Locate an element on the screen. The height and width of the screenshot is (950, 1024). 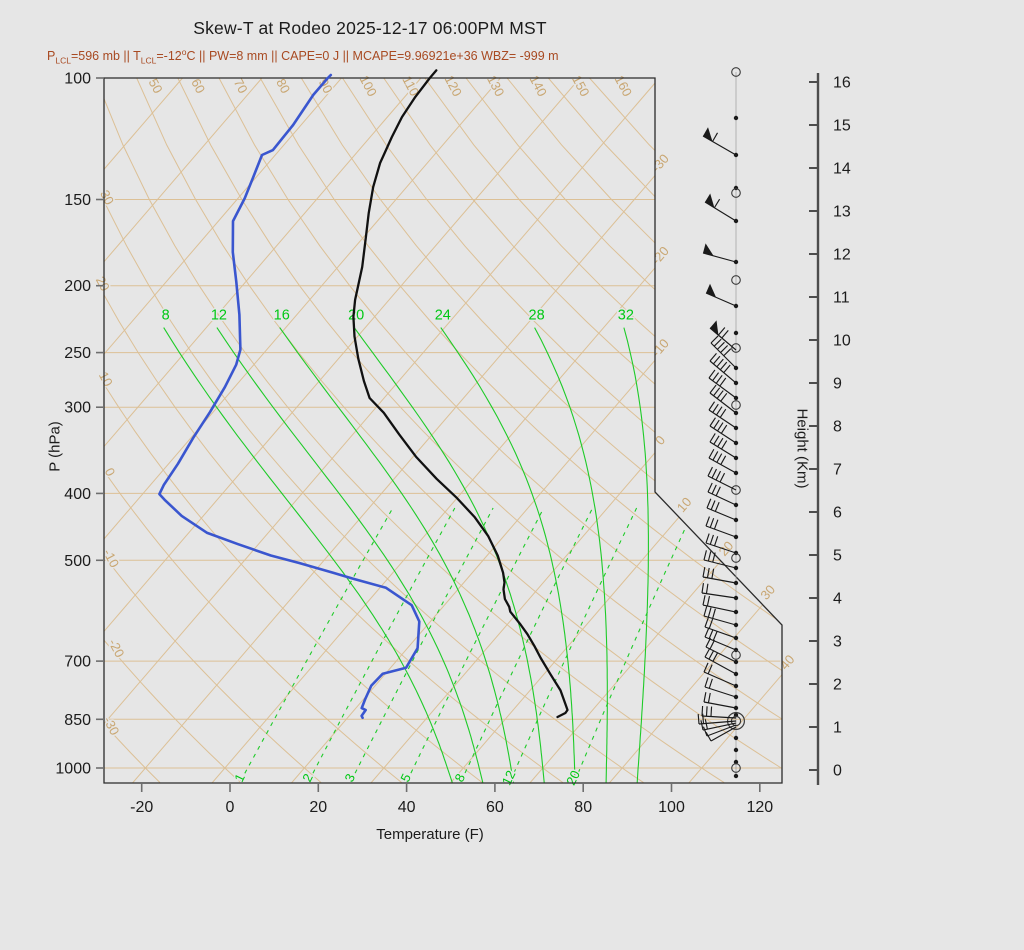
svg-text: 110 is located at coordinates (410, 85).